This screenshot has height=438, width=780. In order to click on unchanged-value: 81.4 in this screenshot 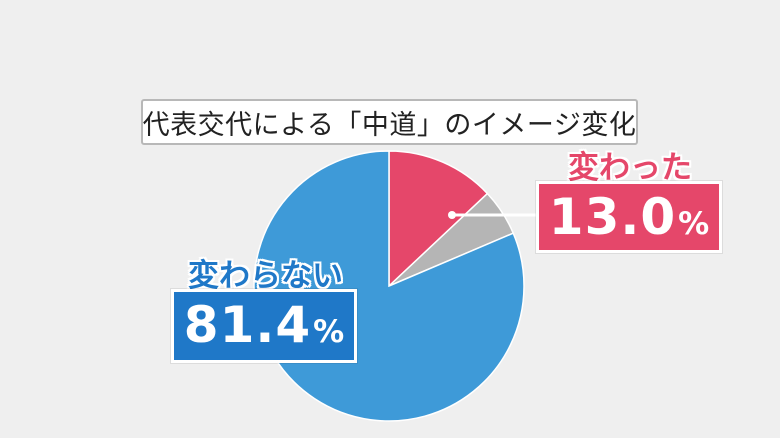, I will do `click(247, 325)`.